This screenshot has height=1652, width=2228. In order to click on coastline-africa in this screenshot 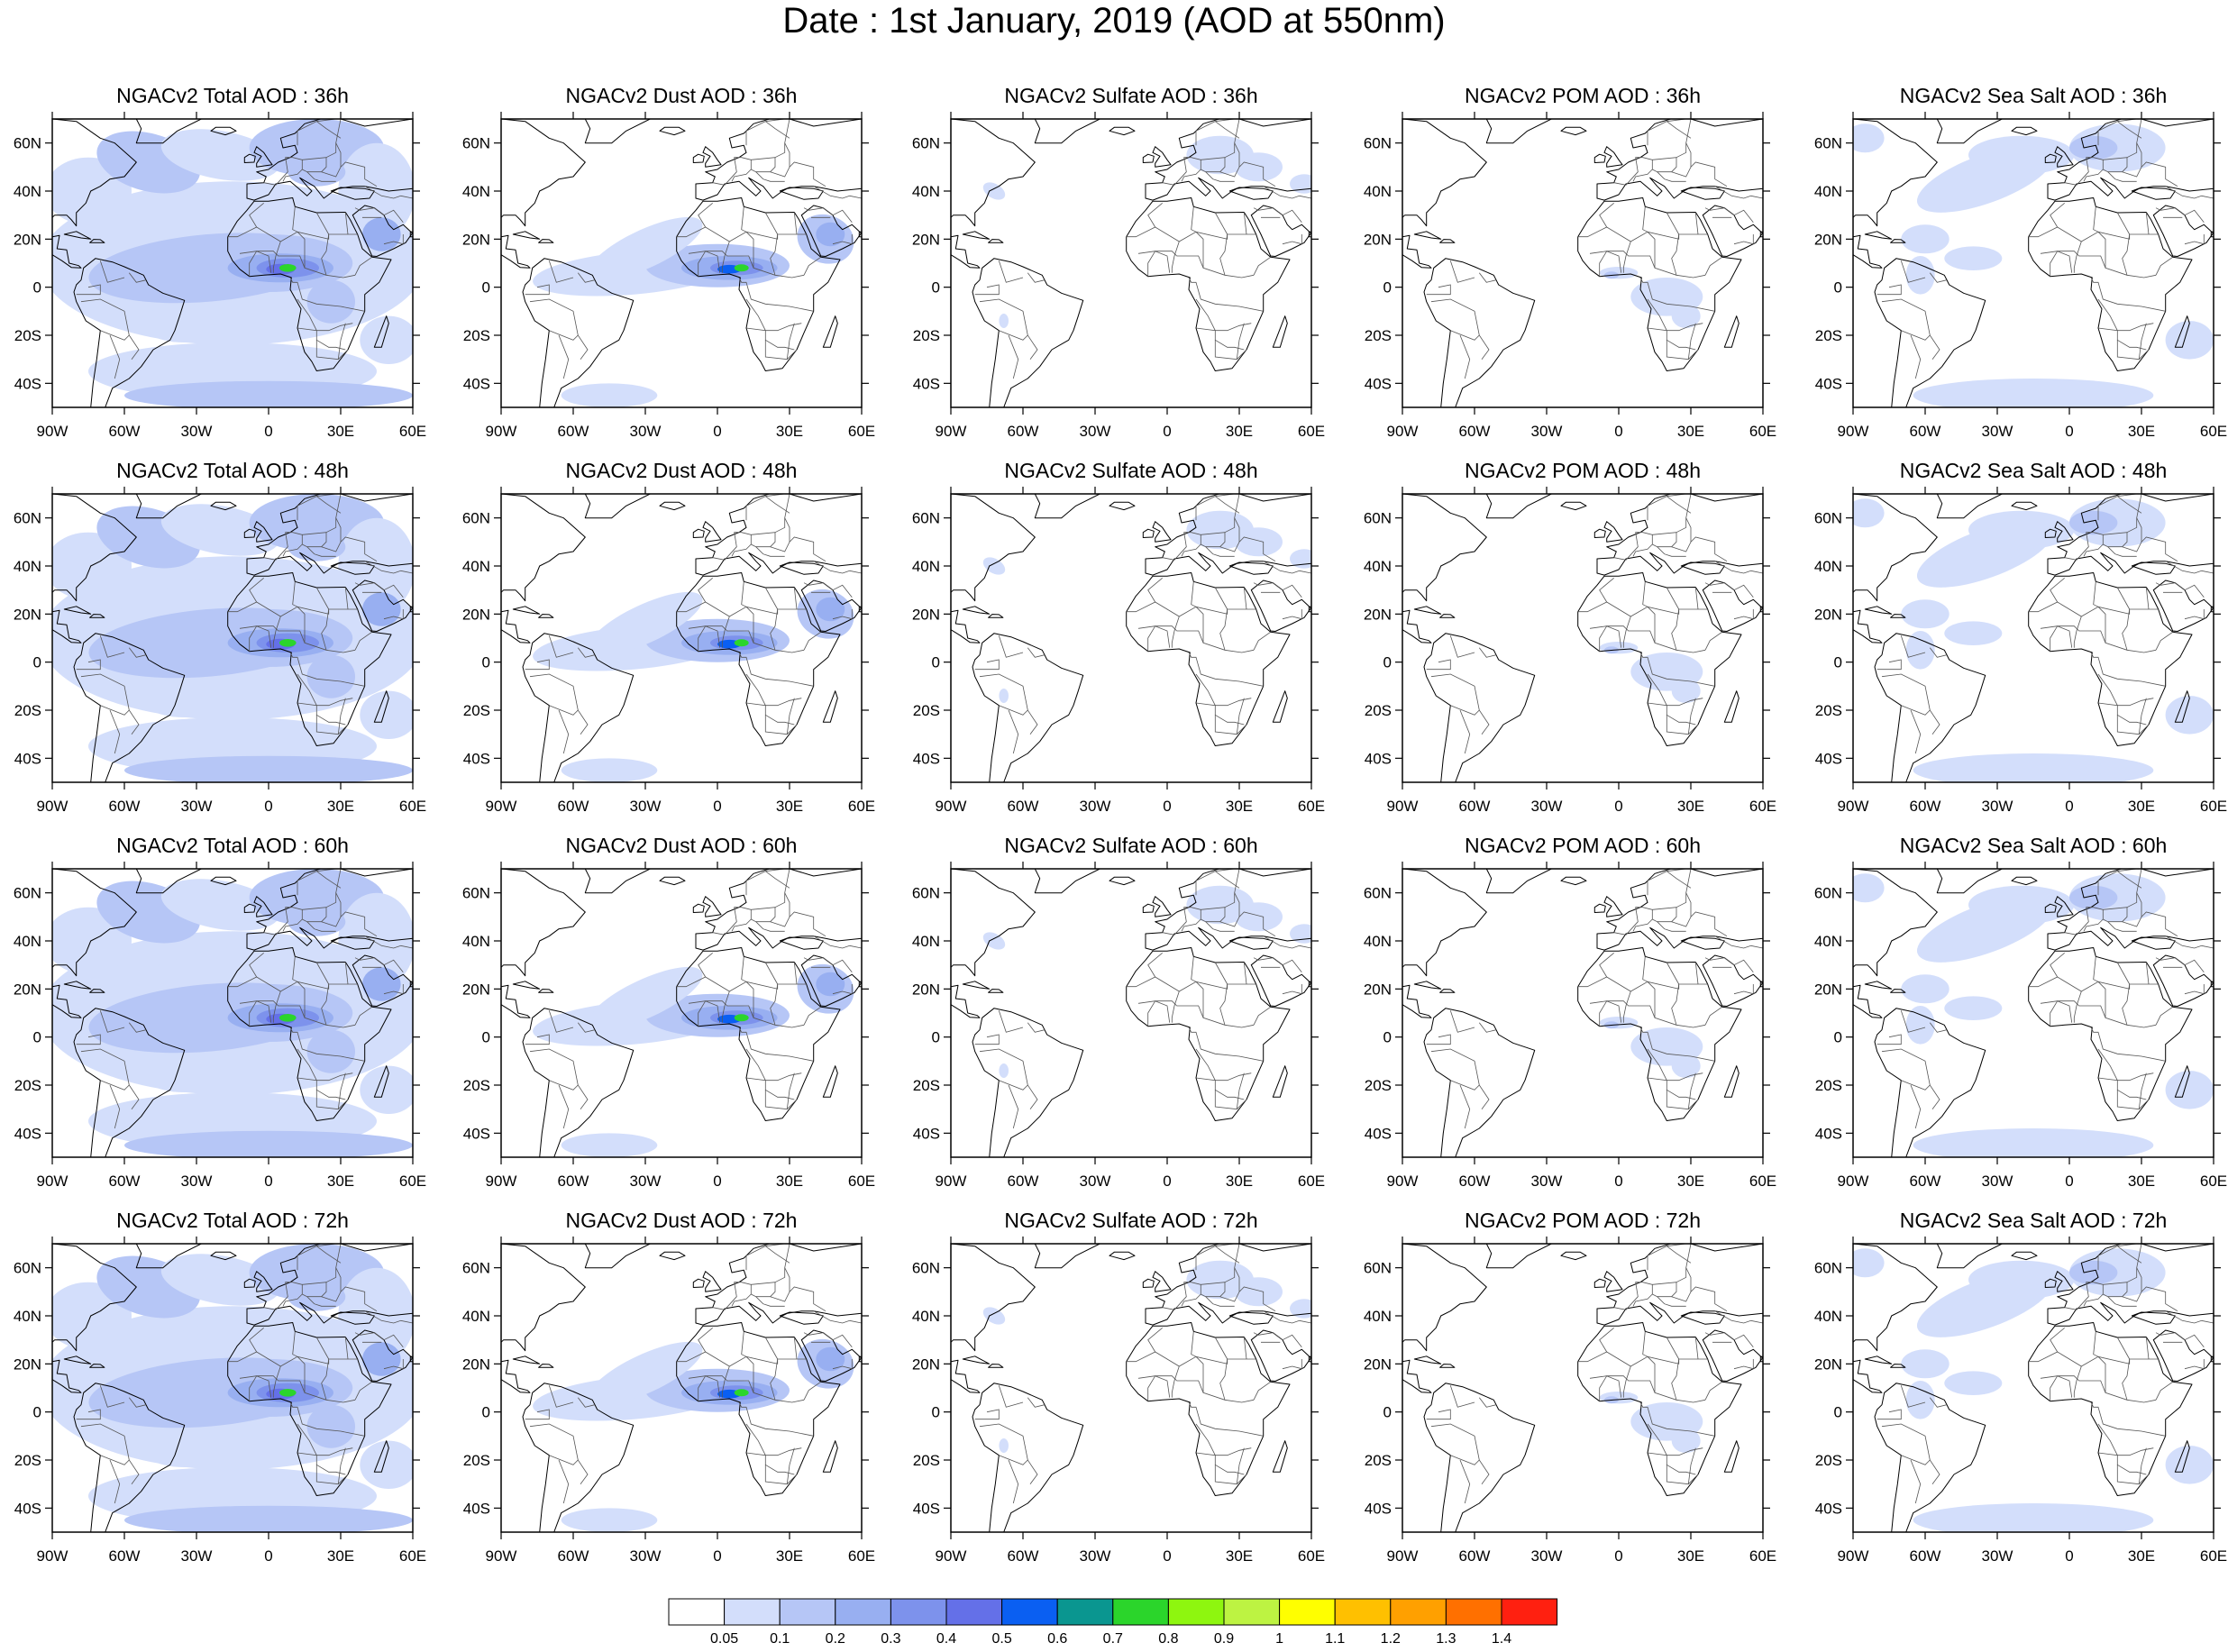, I will do `click(1659, 1409)`.